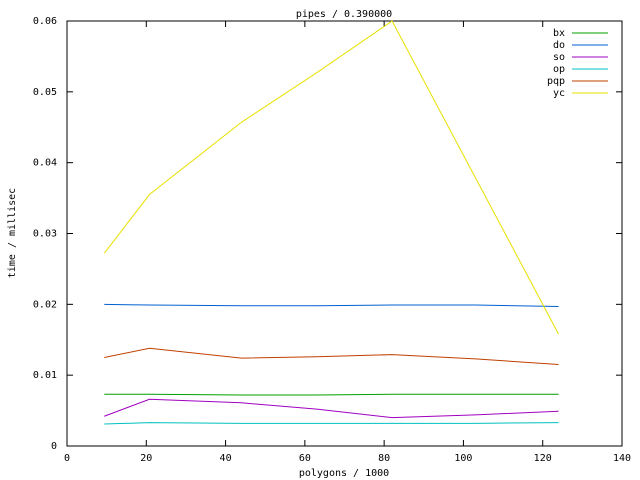 The height and width of the screenshot is (480, 640). I want to click on y-tick-label: 0.01, so click(45, 375).